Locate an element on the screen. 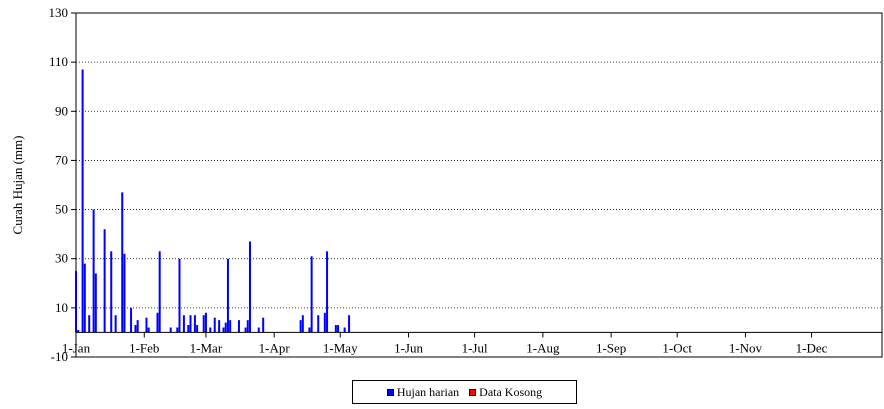 The width and height of the screenshot is (884, 409). x-tick-label: 1-Jun is located at coordinates (408, 347).